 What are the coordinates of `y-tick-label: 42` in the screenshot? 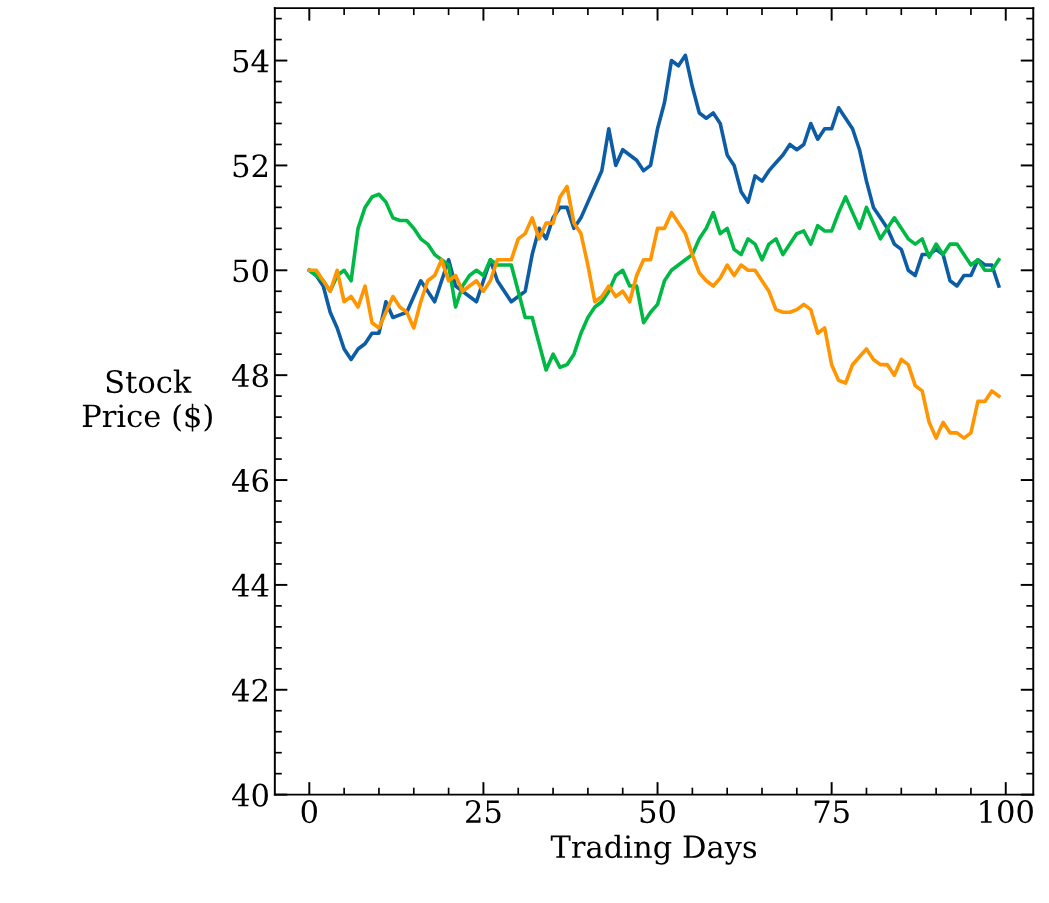 It's located at (249, 690).